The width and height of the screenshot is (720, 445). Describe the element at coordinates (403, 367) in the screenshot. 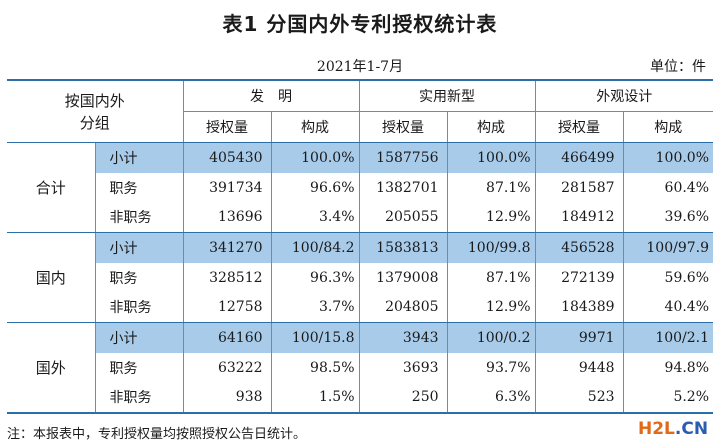

I see `count-cell: 3693` at that location.